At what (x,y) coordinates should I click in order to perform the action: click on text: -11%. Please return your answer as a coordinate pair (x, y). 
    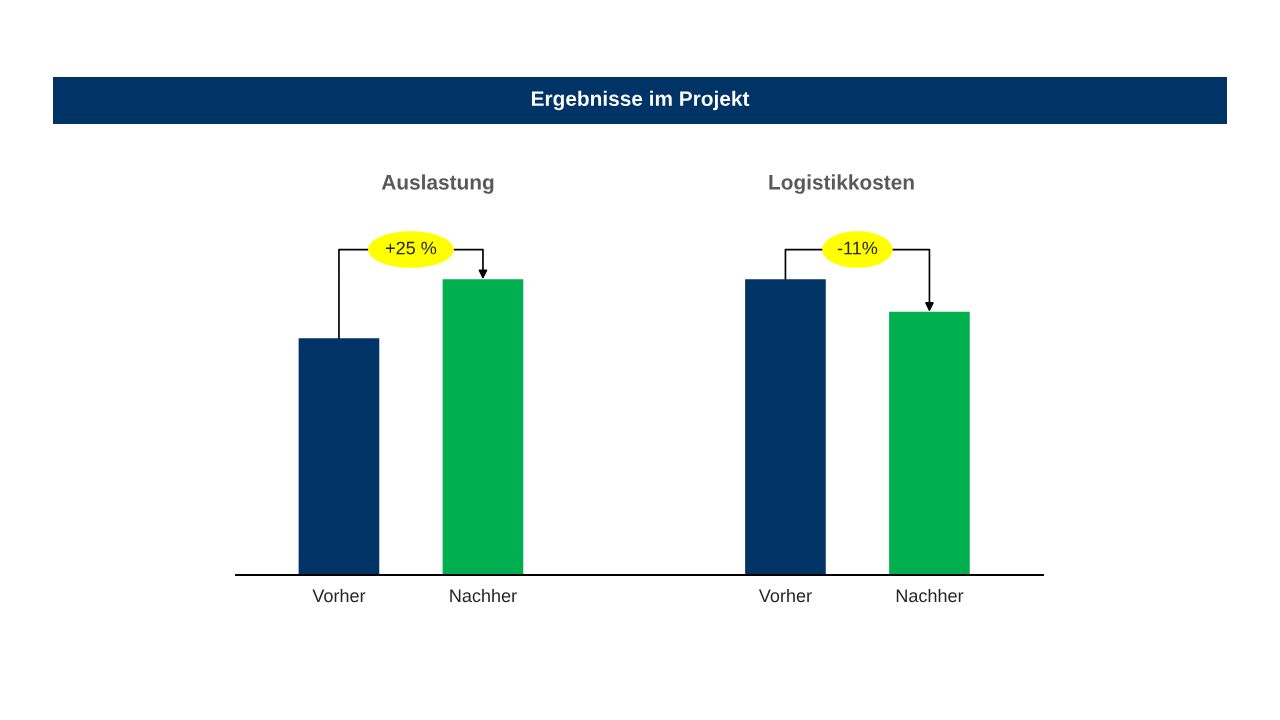
    Looking at the image, I should click on (857, 248).